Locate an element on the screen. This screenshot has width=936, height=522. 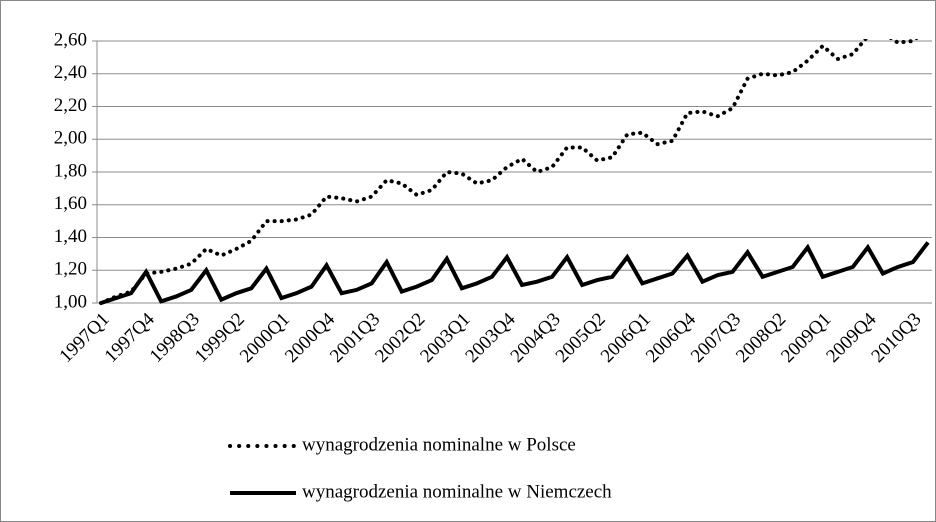
series-line is located at coordinates (515, 273).